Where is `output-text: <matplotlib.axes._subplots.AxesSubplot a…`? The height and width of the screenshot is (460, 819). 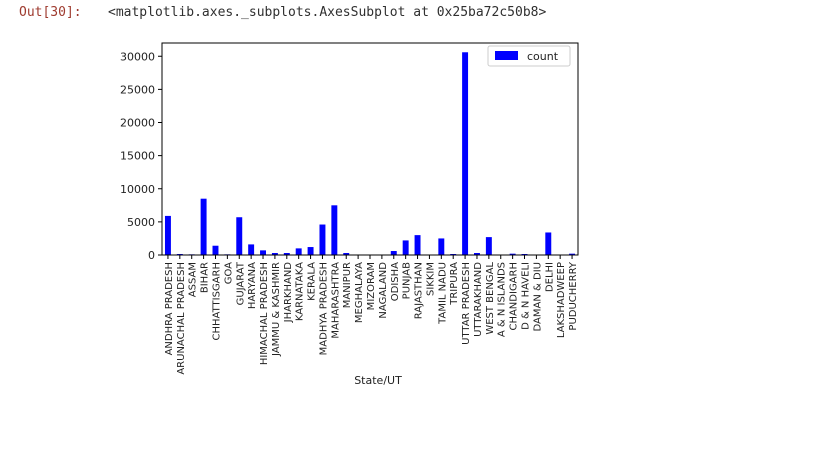
output-text: <matplotlib.axes._subplots.AxesSubplot a… is located at coordinates (327, 12).